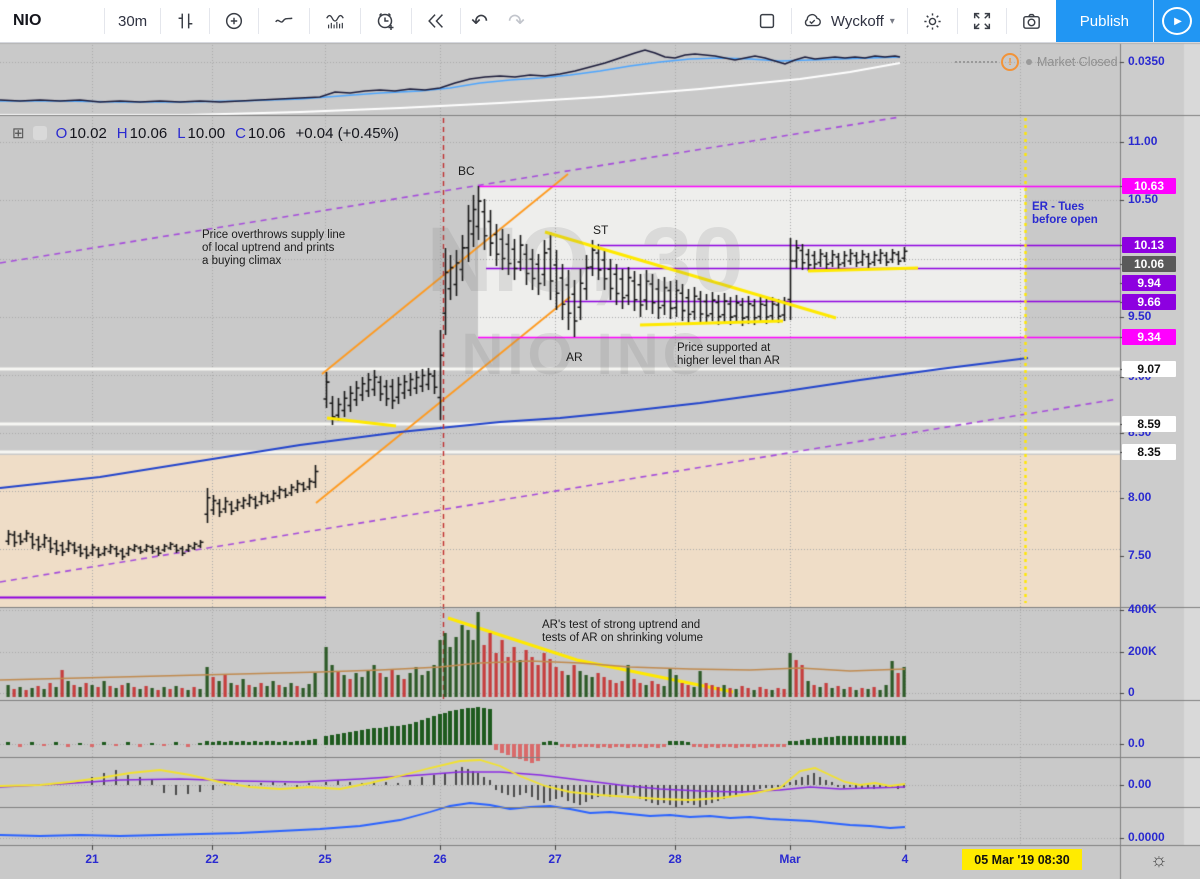 This screenshot has width=1200, height=879. I want to click on next-bar-timestamp: 05 Mar '19 08:30, so click(1022, 859).